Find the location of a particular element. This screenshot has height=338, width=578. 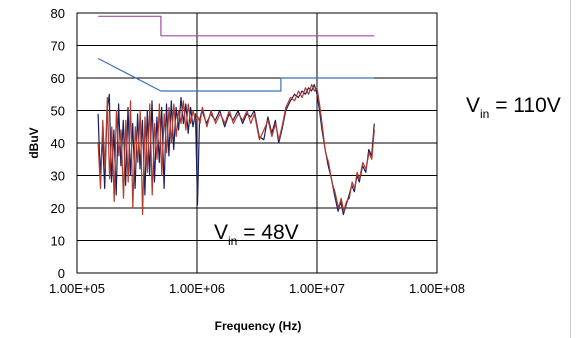

y-tick-label: 50 is located at coordinates (58, 111).